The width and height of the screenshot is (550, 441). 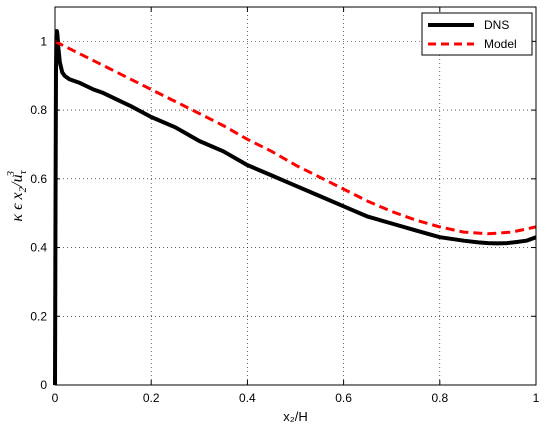 What do you see at coordinates (439, 398) in the screenshot?
I see `x-tick-label: 0.8` at bounding box center [439, 398].